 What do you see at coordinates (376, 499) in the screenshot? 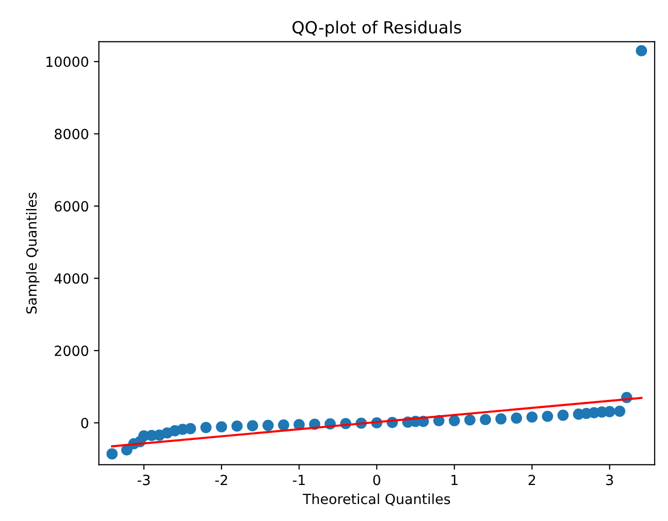
I see `x-axis-title: Theoretical Quantiles` at bounding box center [376, 499].